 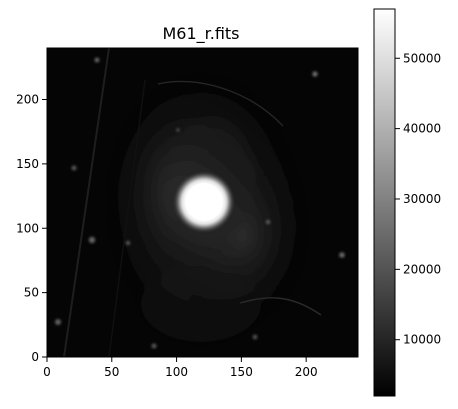 What do you see at coordinates (201, 304) in the screenshot?
I see `galaxy-lower-glow` at bounding box center [201, 304].